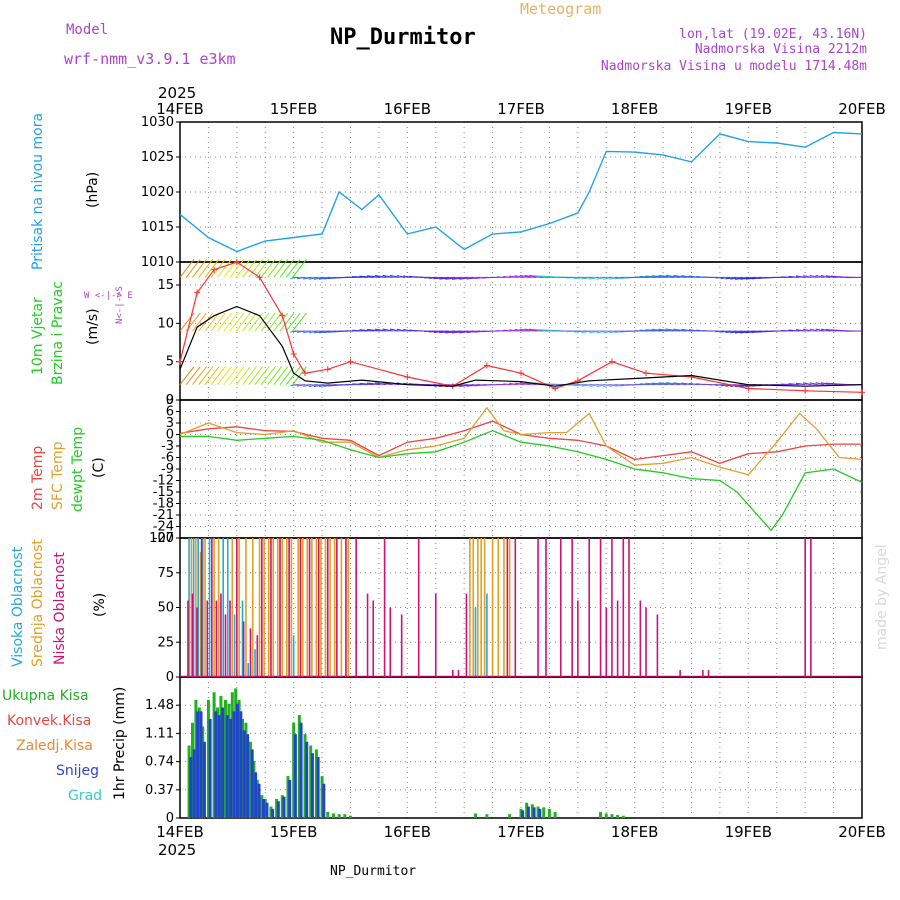  I want to click on high-cloud-label: Visoka Oblacnost, so click(18, 606).